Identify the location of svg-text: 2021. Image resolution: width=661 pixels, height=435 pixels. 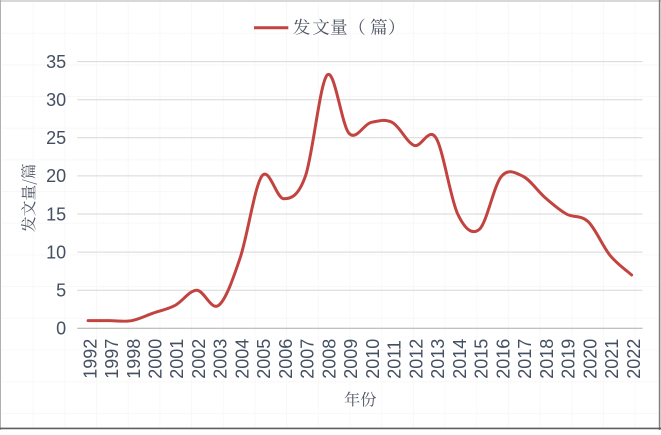
(612, 359).